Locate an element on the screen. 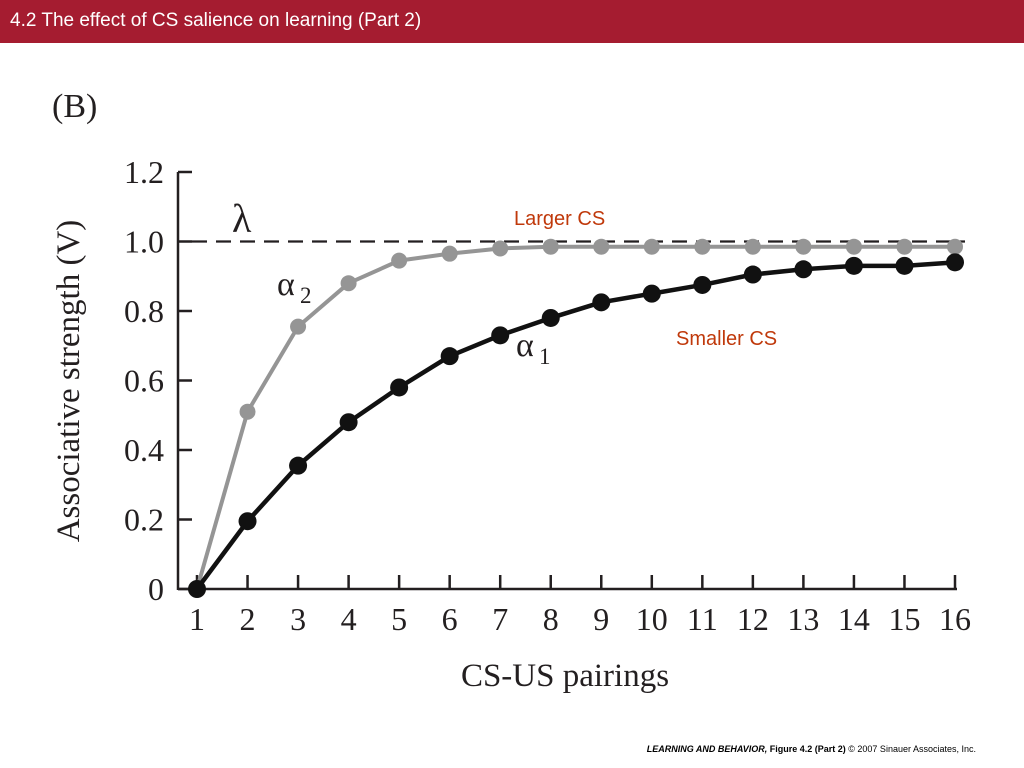 The height and width of the screenshot is (768, 1024). asymptote: λ is located at coordinates (578, 219).